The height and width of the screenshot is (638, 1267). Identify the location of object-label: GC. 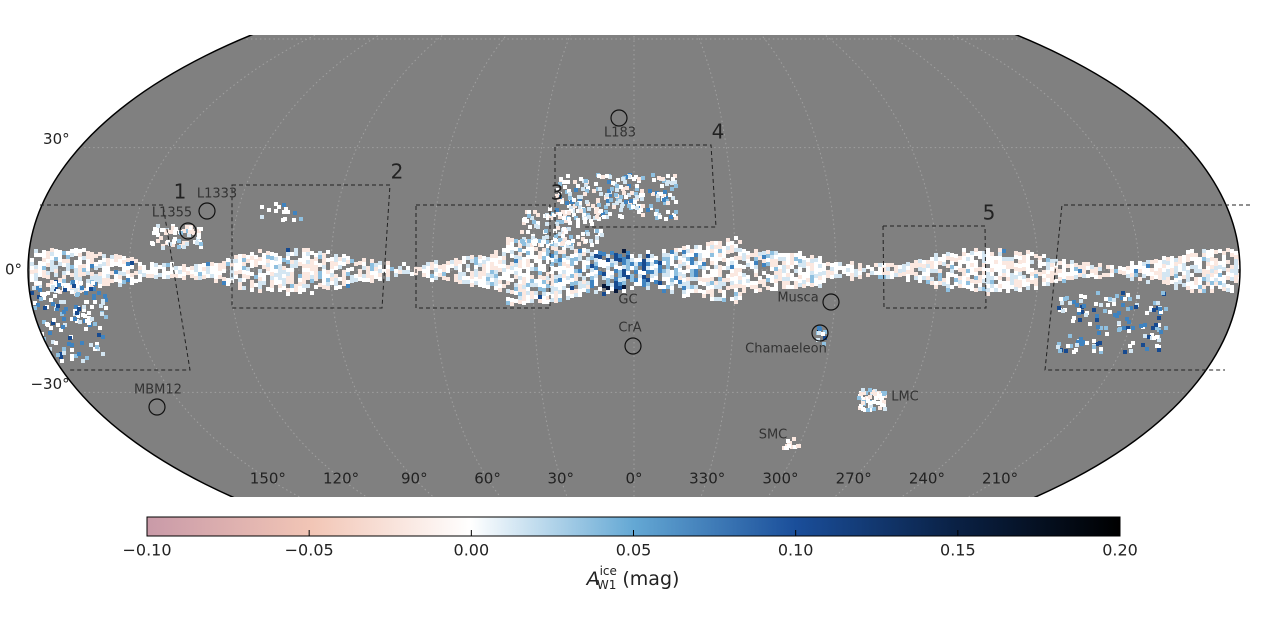
(627, 300).